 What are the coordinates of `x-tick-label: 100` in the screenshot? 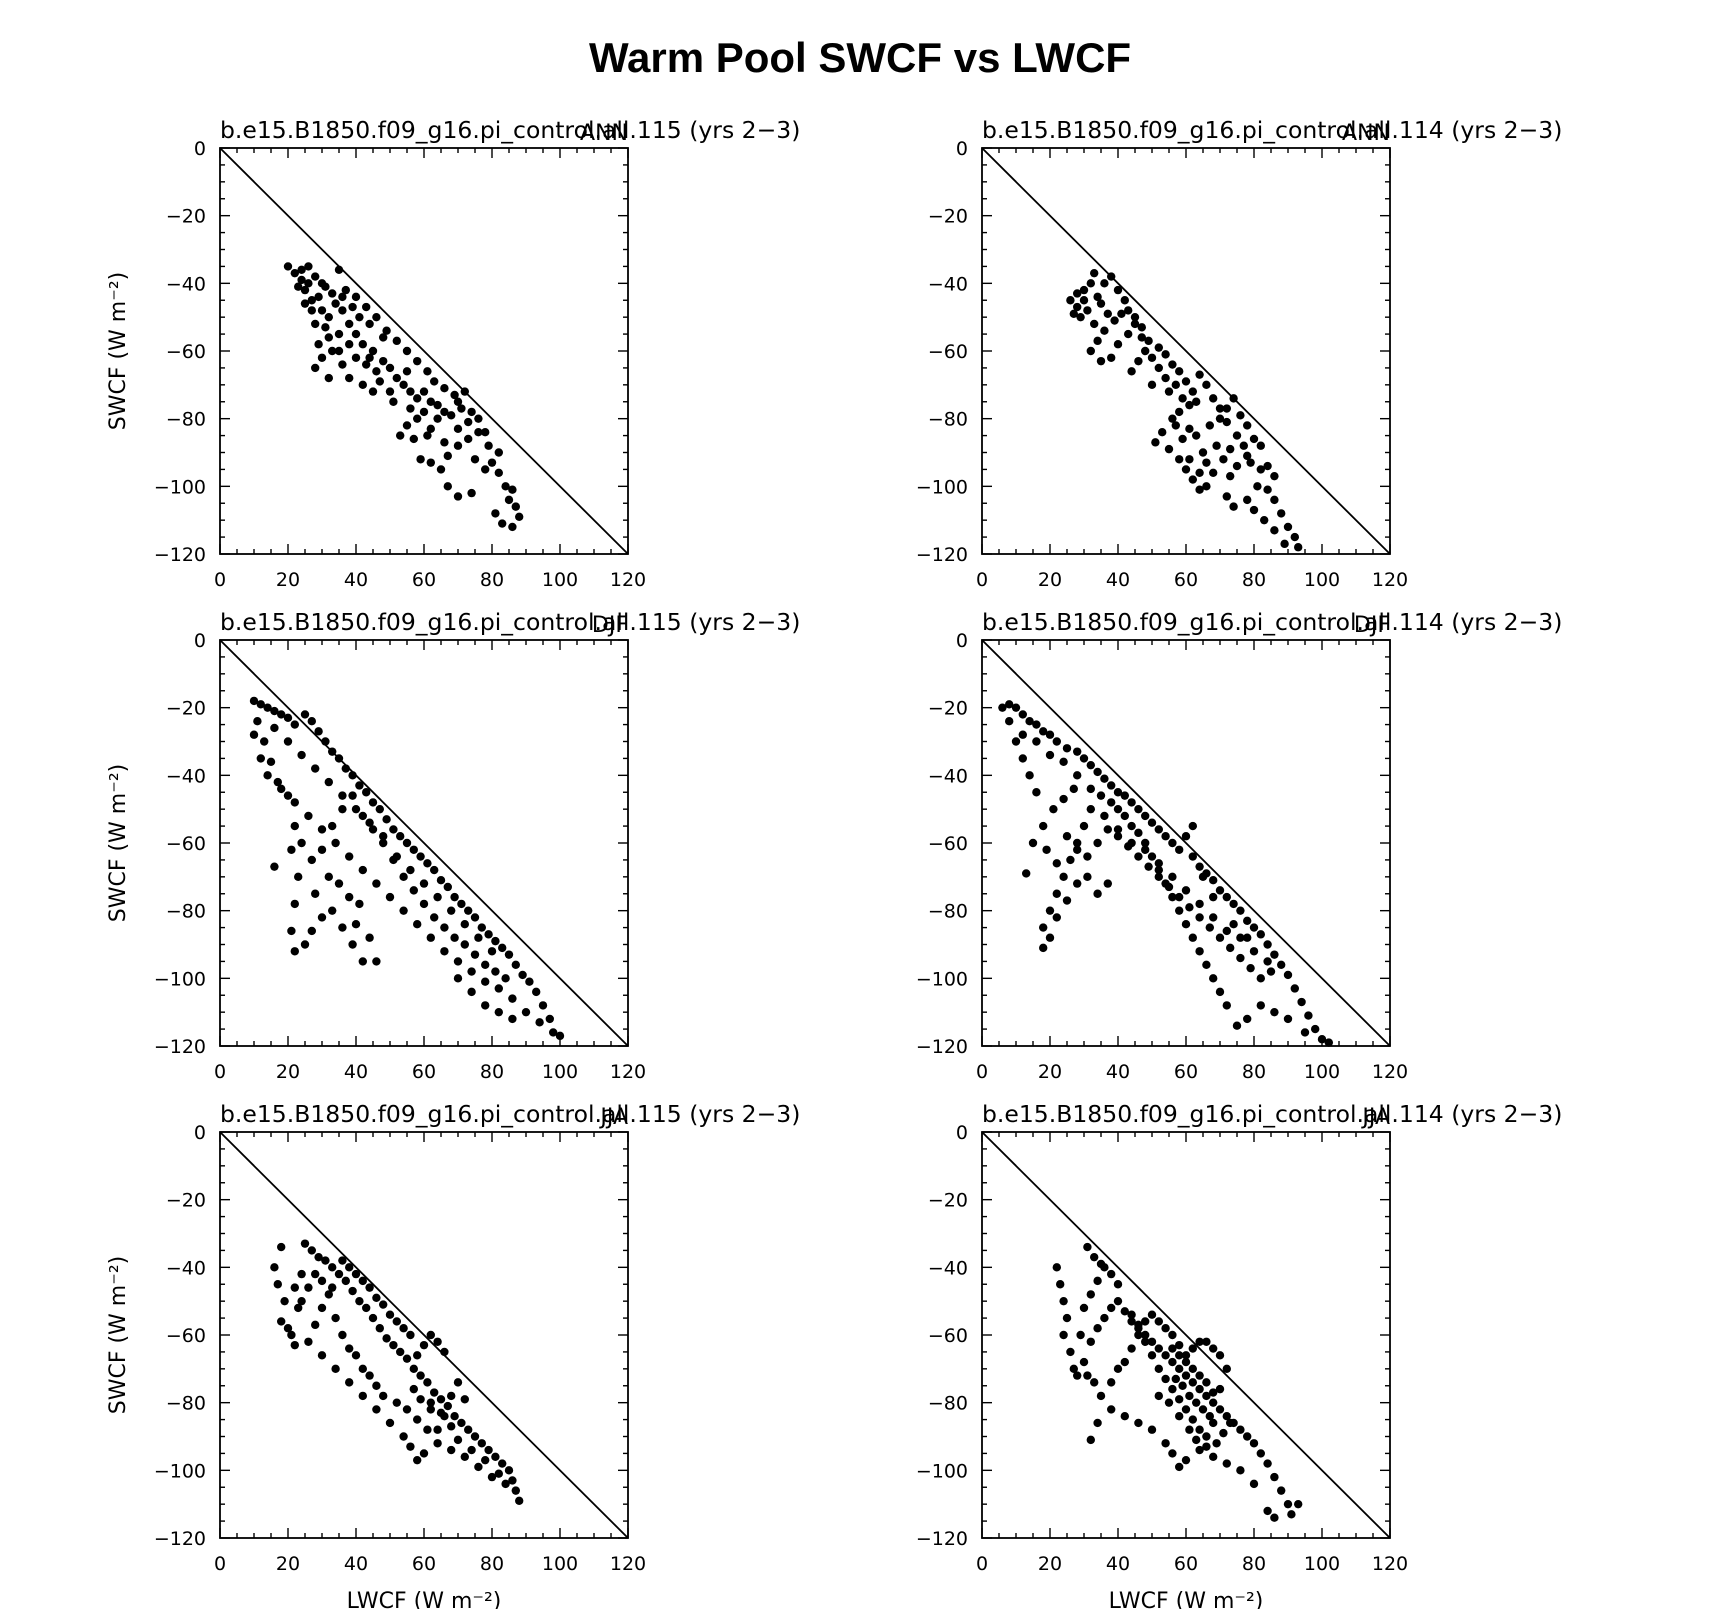 It's located at (560, 1564).